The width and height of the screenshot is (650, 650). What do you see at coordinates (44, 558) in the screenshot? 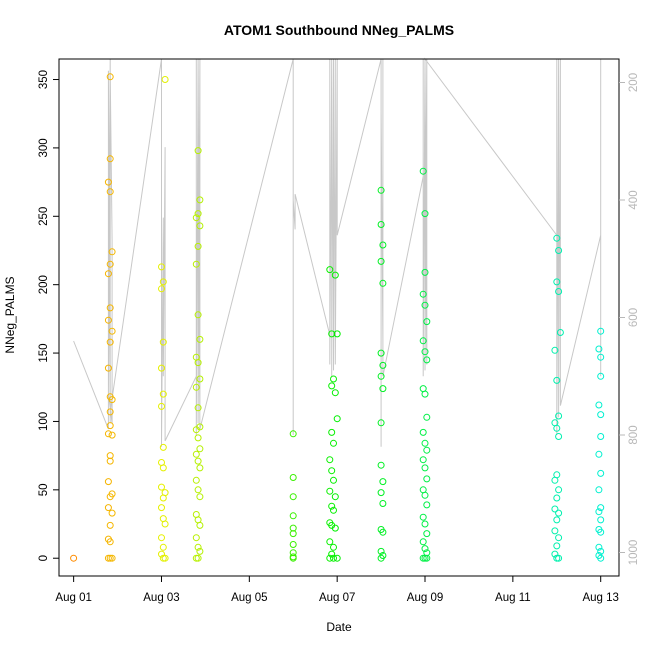
I see `y-tick-label: 0` at bounding box center [44, 558].